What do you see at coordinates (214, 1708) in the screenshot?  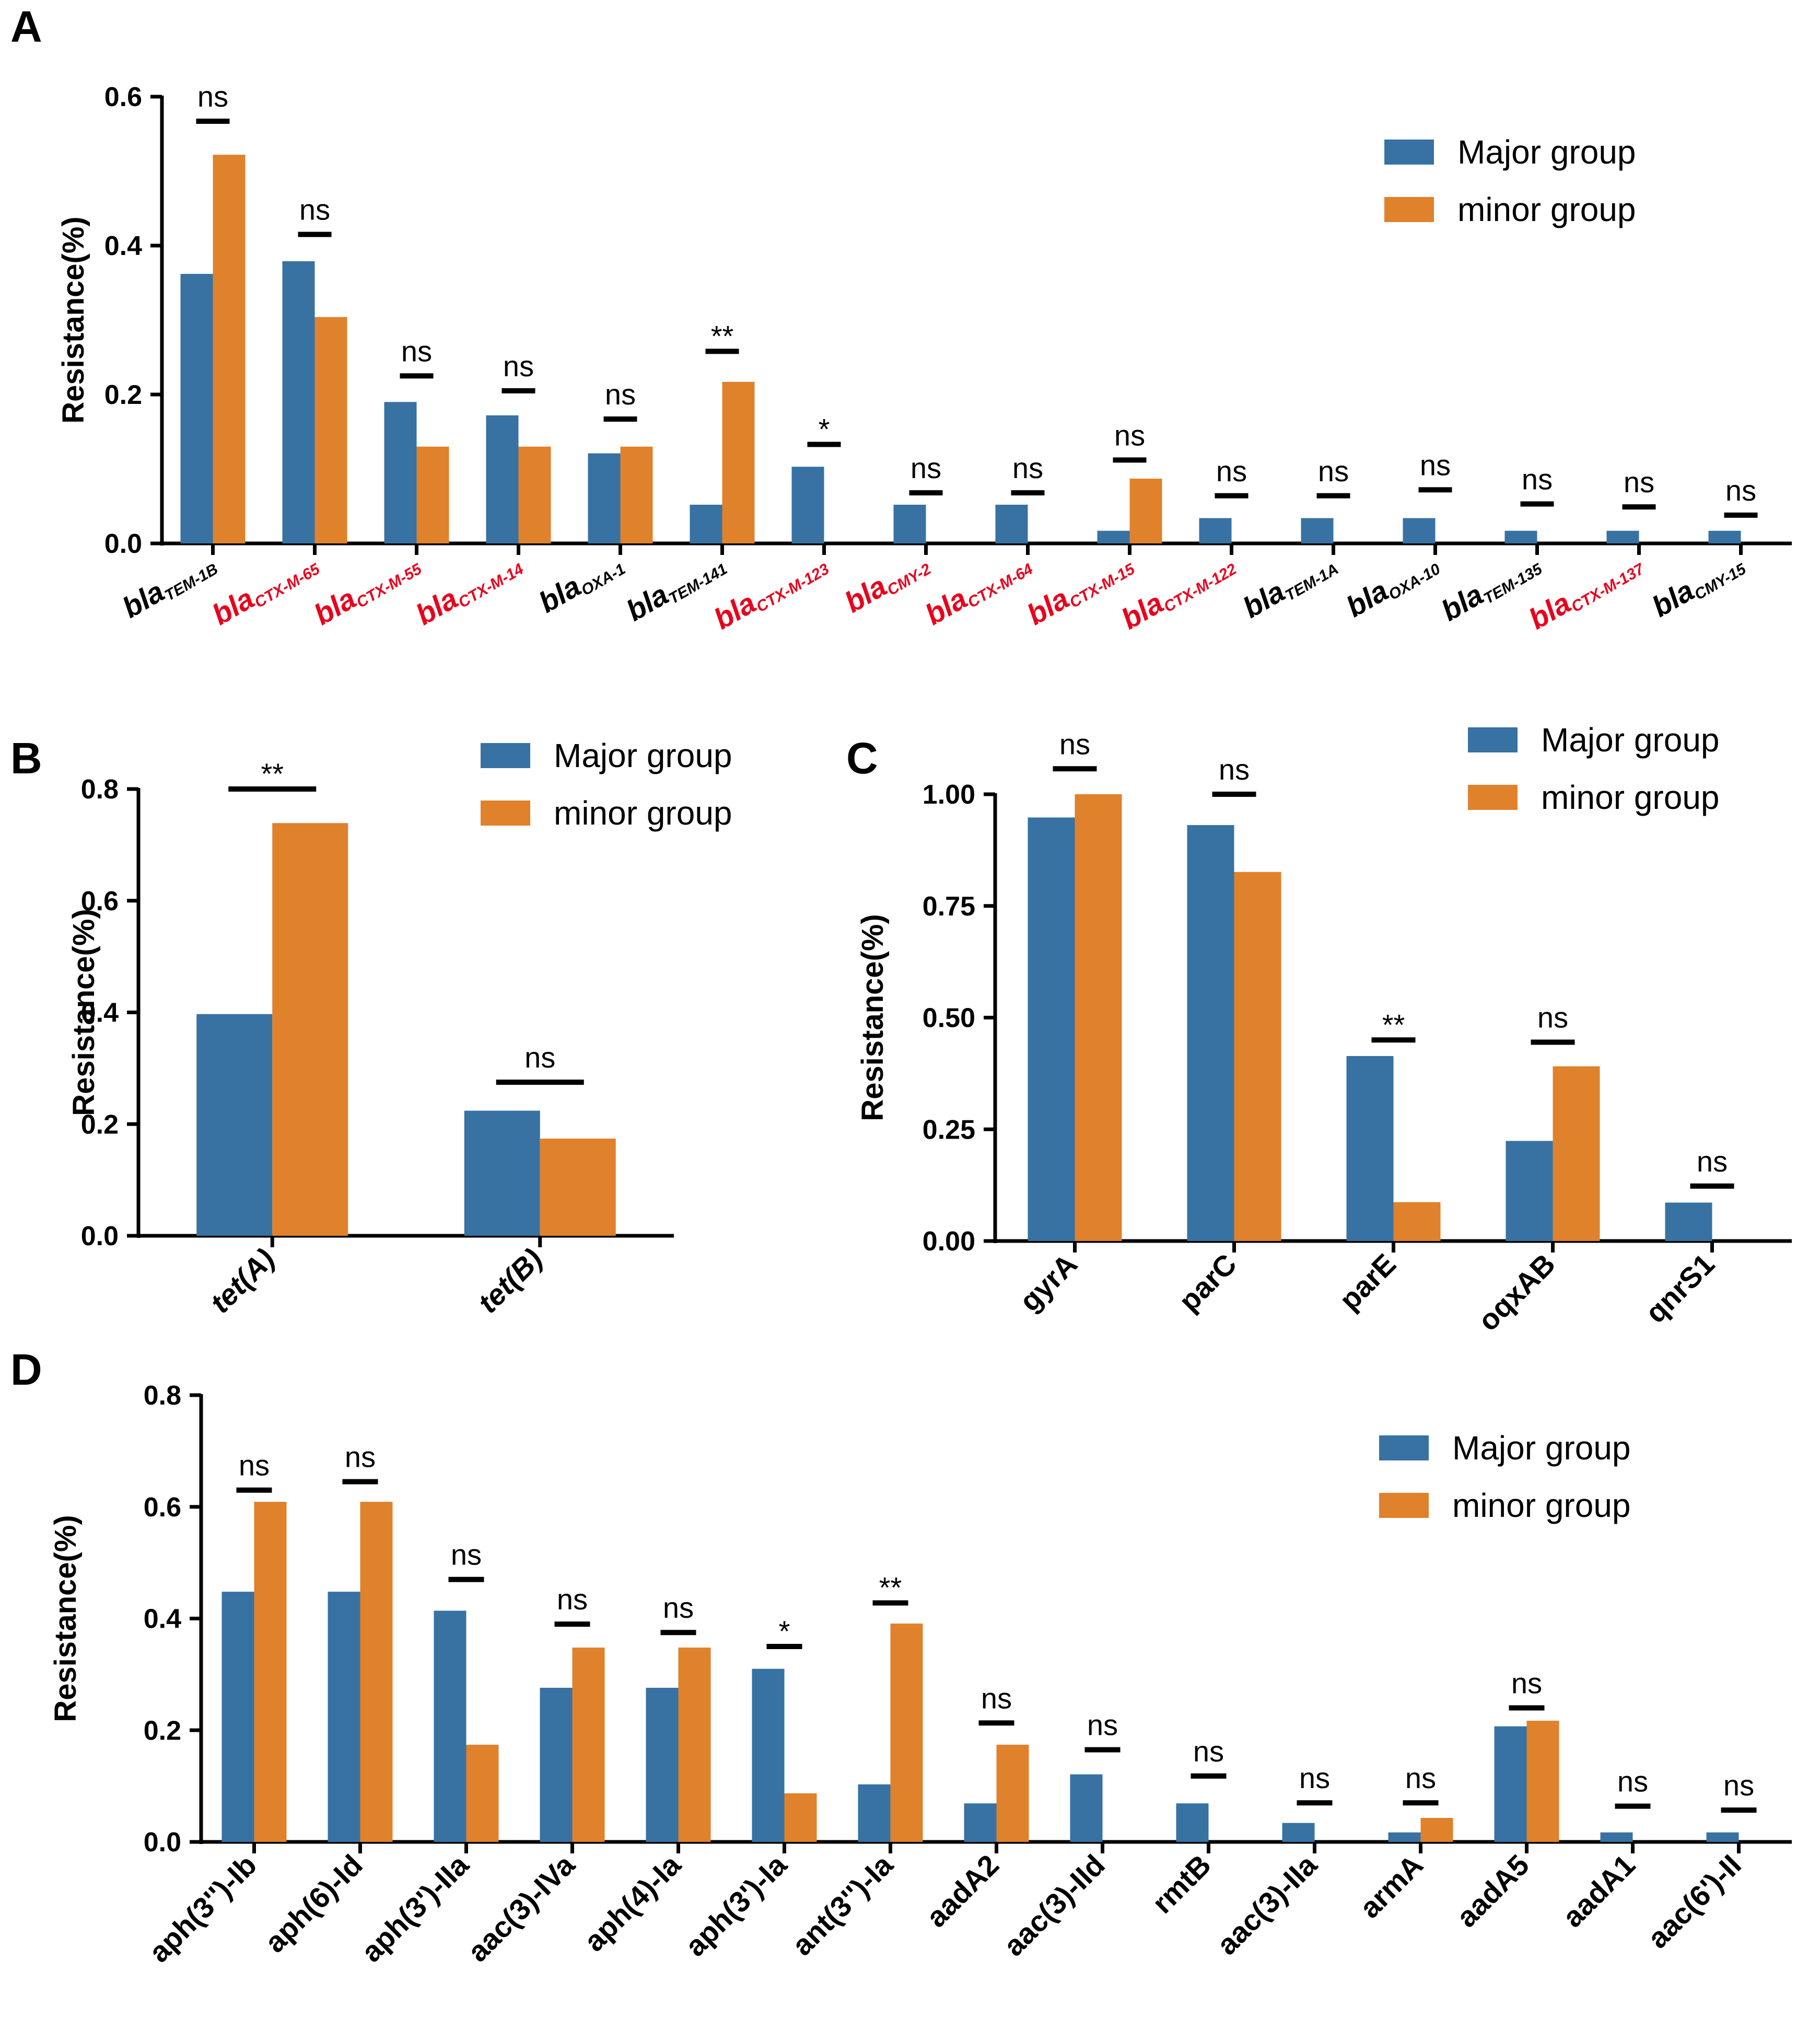 I see `category-group: ns aph(3'')-Ib` at bounding box center [214, 1708].